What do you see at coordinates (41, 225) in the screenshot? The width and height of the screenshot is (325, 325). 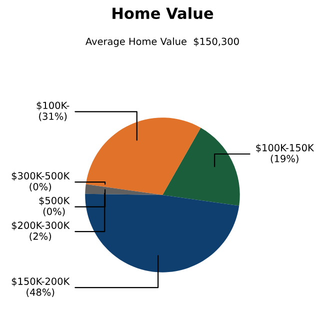 I see `slice-label: $200K-300K` at bounding box center [41, 225].